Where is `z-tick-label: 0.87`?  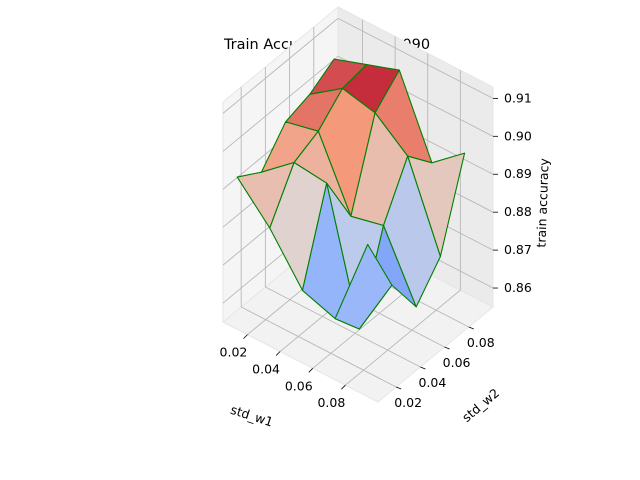 z-tick-label: 0.87 is located at coordinates (518, 249).